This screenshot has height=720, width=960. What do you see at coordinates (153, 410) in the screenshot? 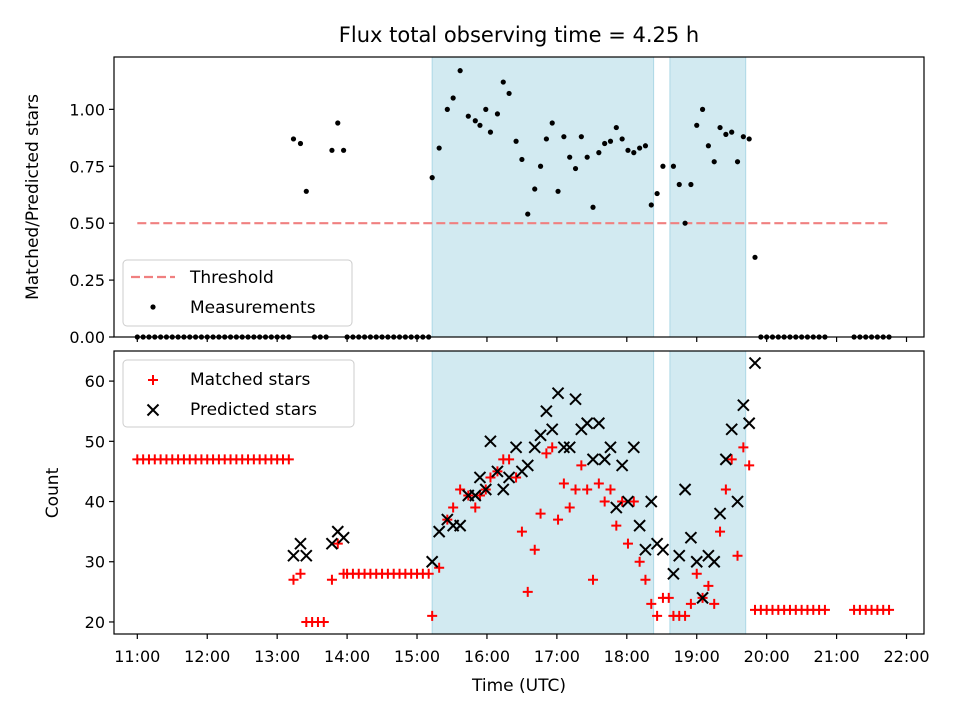
I see `legend-predicted-swatch` at bounding box center [153, 410].